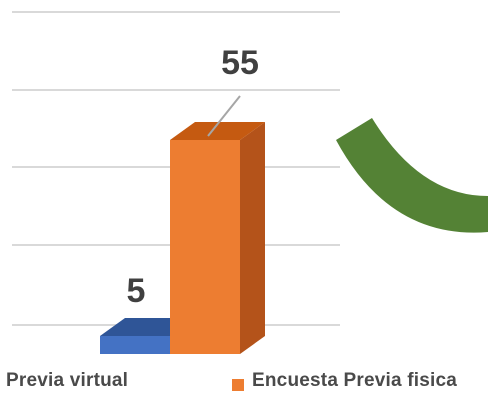 The height and width of the screenshot is (407, 488). I want to click on bar-previa-virtual, so click(135, 345).